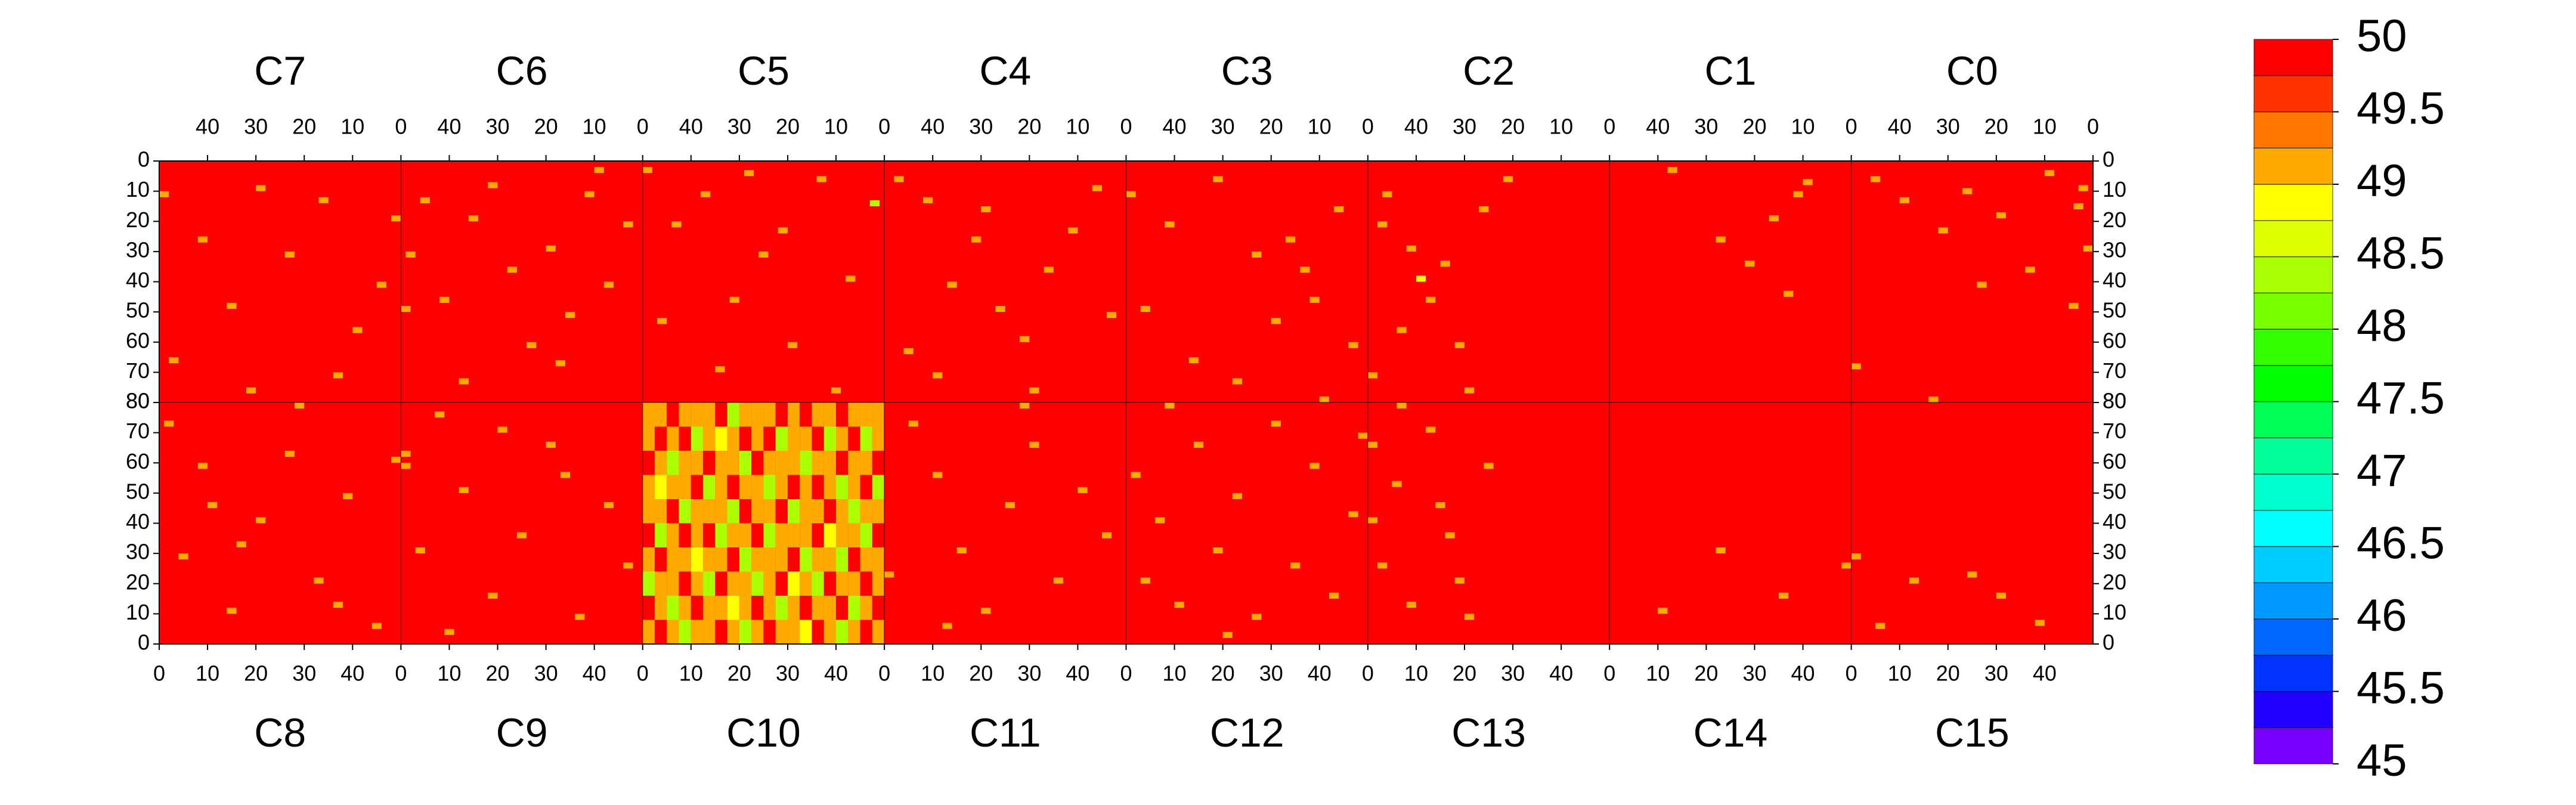 This screenshot has height=805, width=2576. Describe the element at coordinates (2115, 491) in the screenshot. I see `y-tick-label: 50` at that location.